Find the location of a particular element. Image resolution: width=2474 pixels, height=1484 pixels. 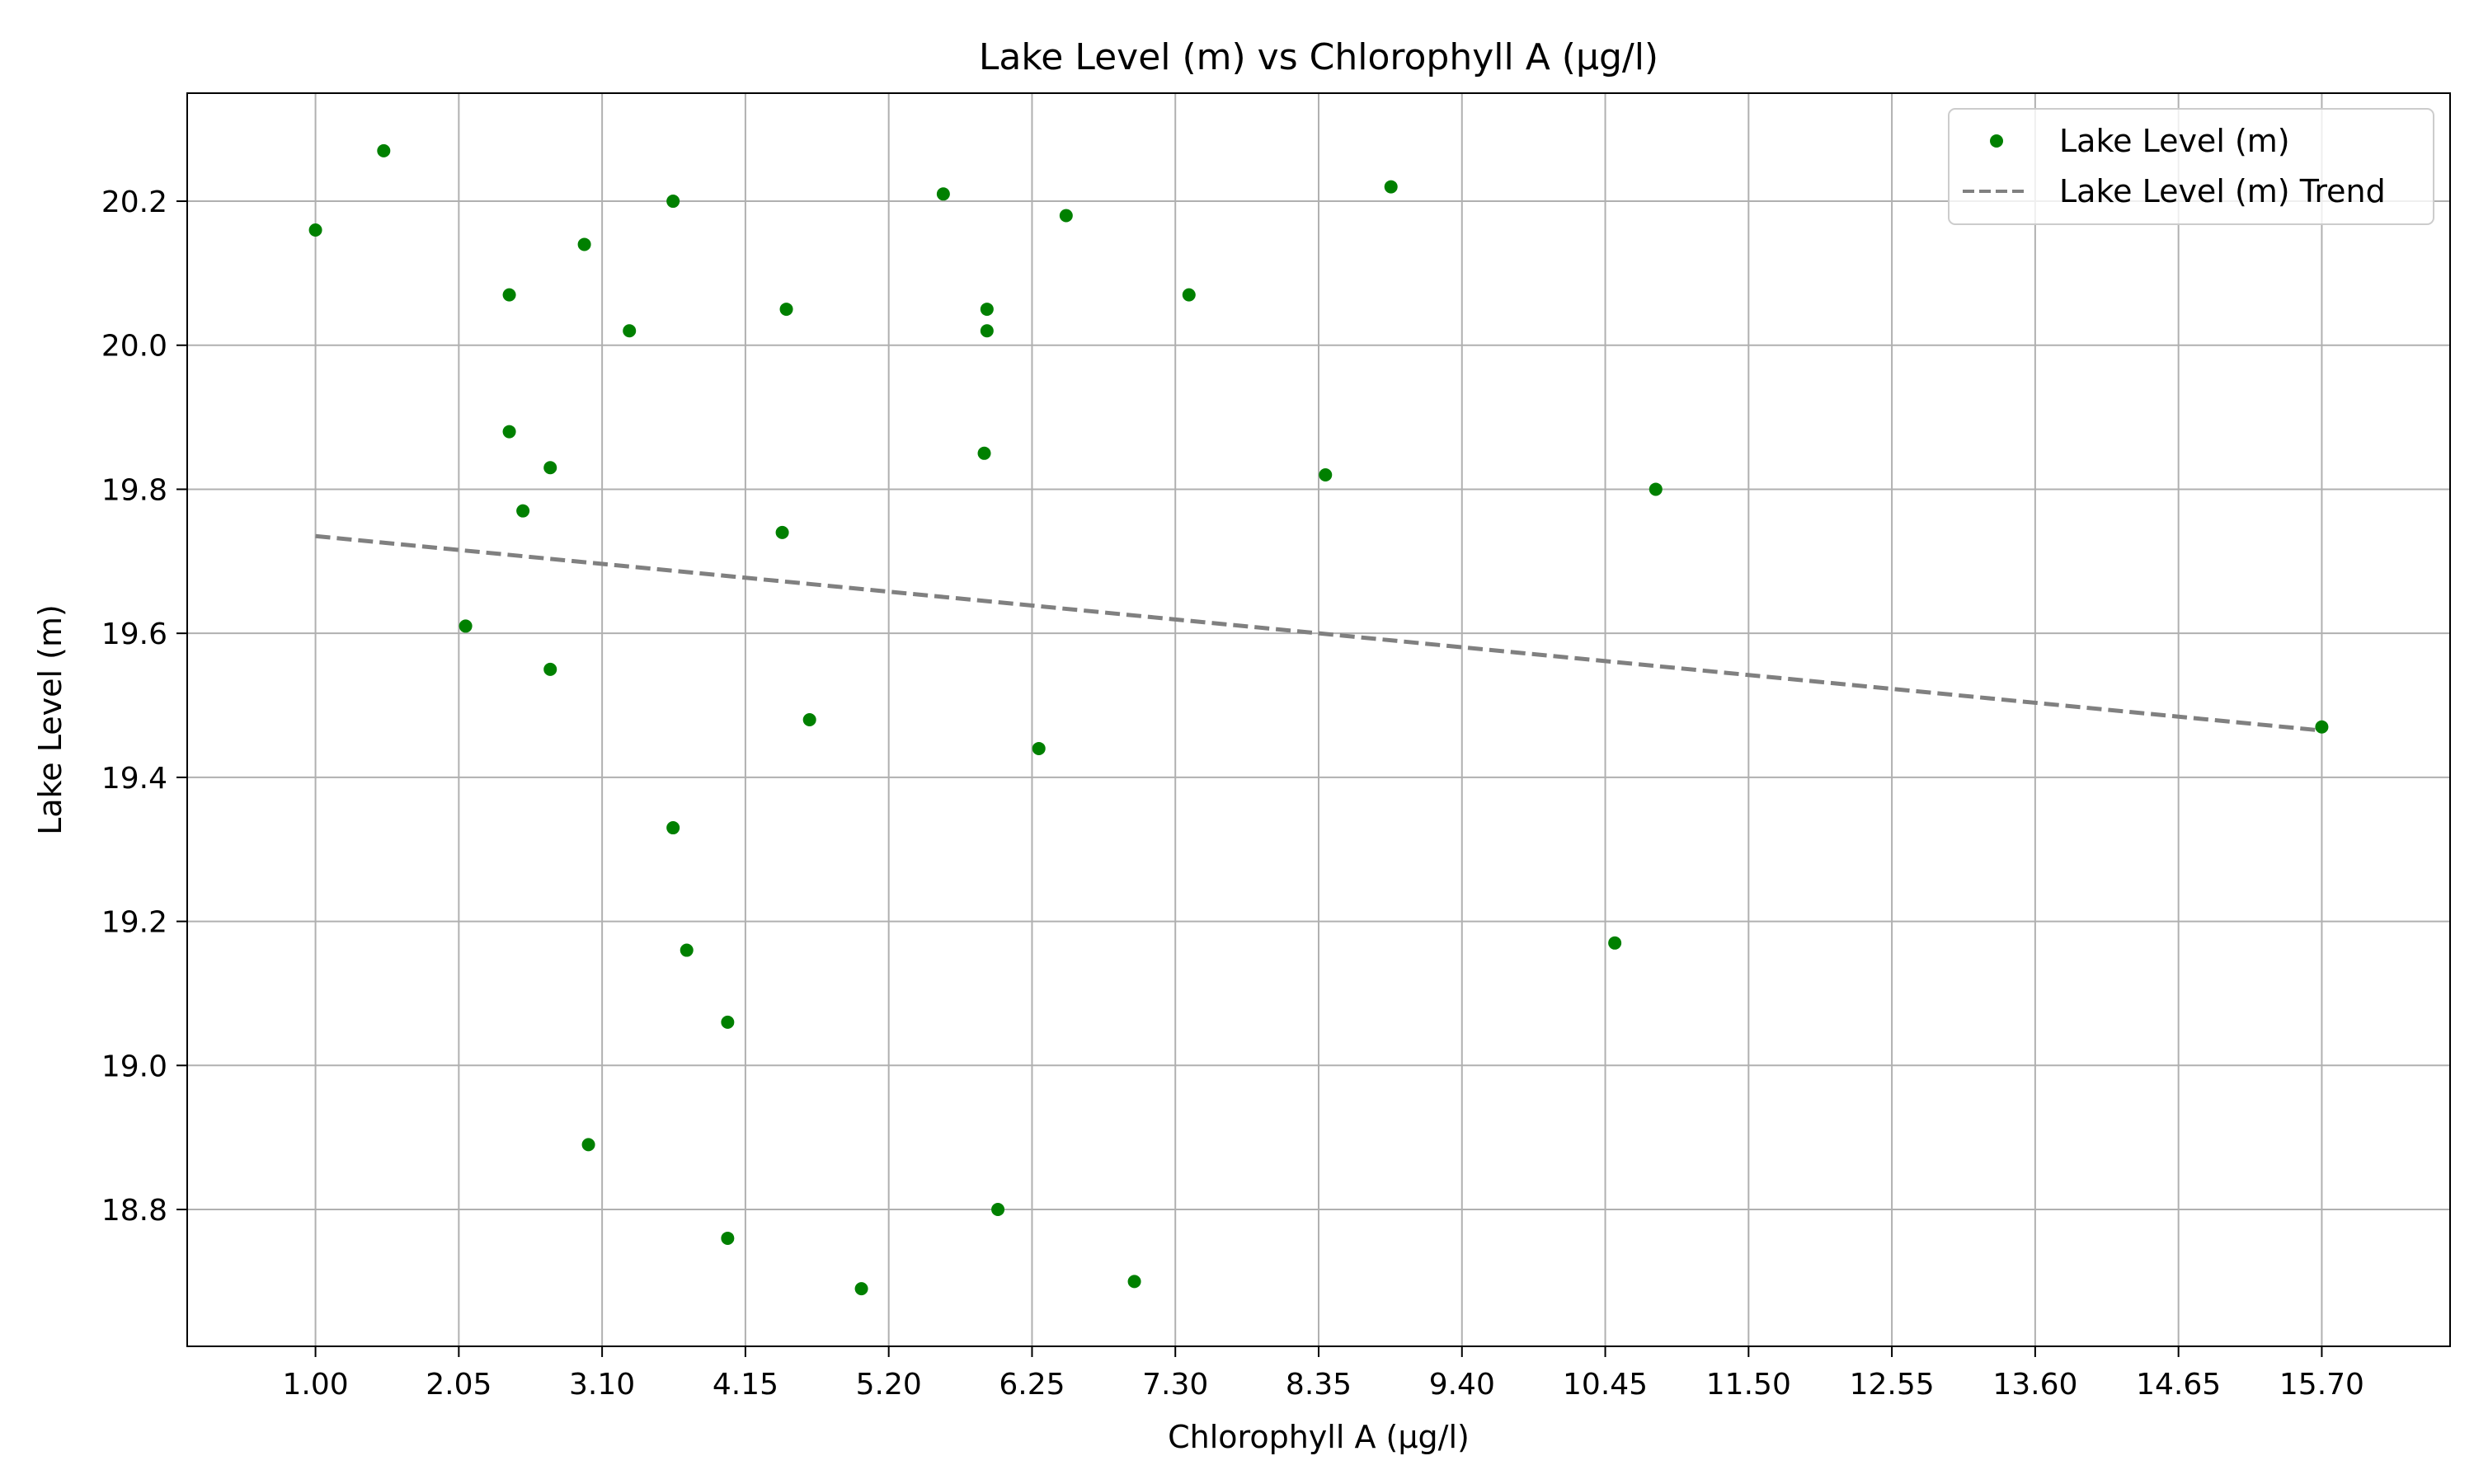

x-tick-label: 5.20 is located at coordinates (889, 1385).